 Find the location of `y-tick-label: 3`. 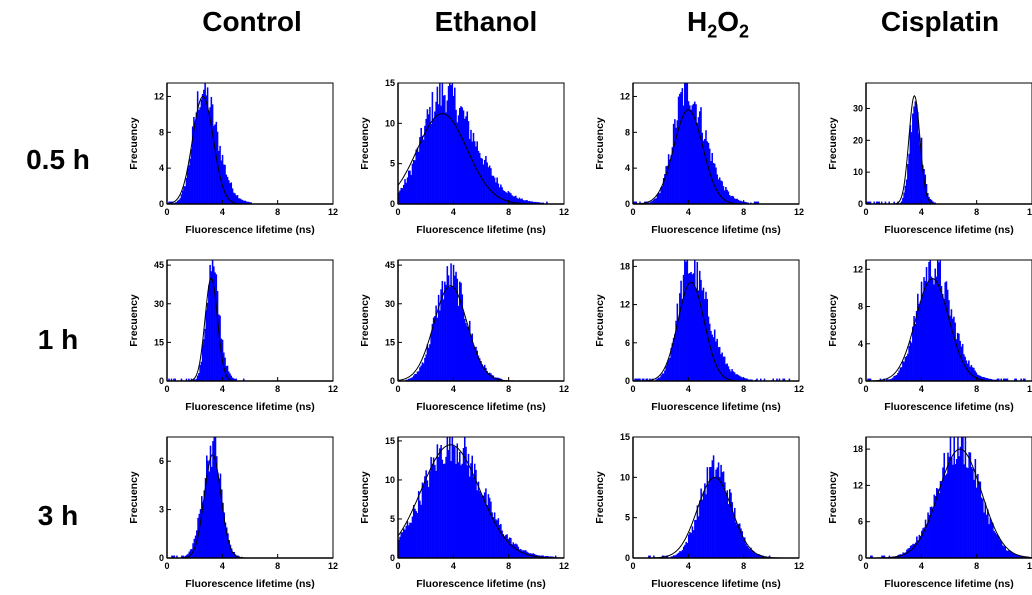

y-tick-label: 3 is located at coordinates (161, 510).